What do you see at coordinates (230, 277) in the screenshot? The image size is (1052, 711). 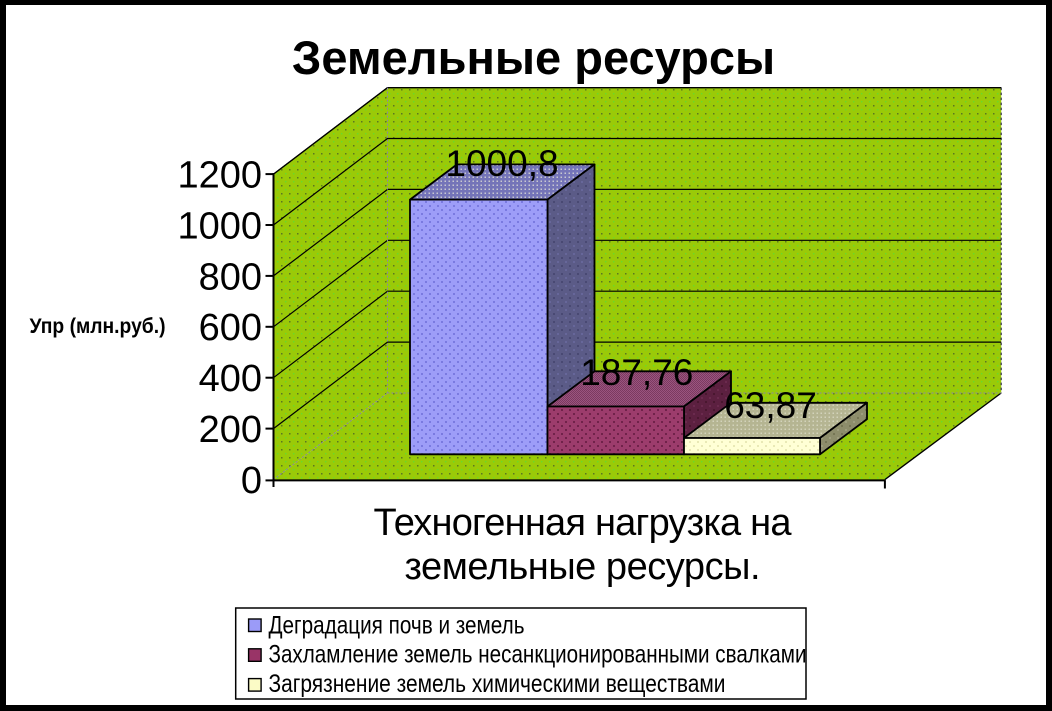 I see `svg-text: 800` at bounding box center [230, 277].